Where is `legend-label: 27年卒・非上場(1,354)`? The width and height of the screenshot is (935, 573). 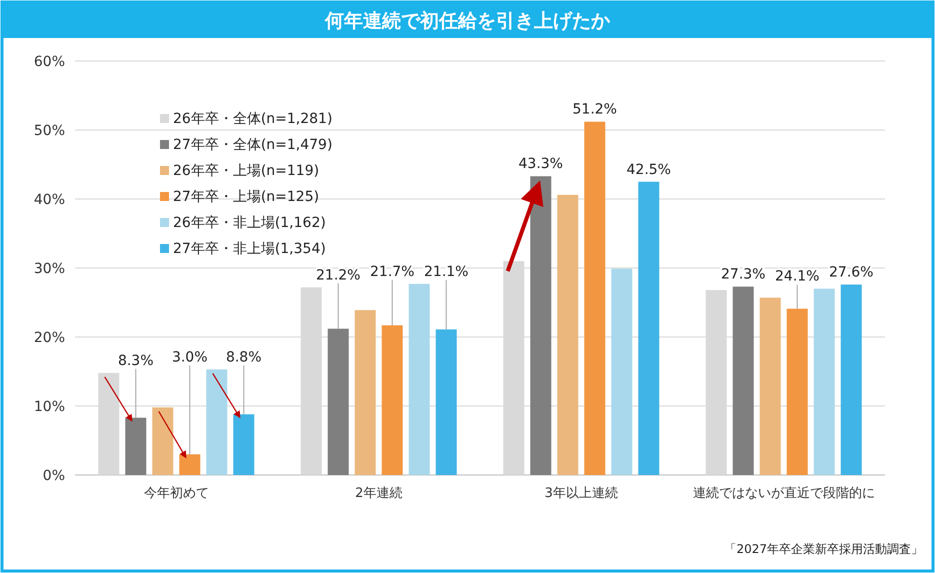
legend-label: 27年卒・非上場(1,354) is located at coordinates (249, 249).